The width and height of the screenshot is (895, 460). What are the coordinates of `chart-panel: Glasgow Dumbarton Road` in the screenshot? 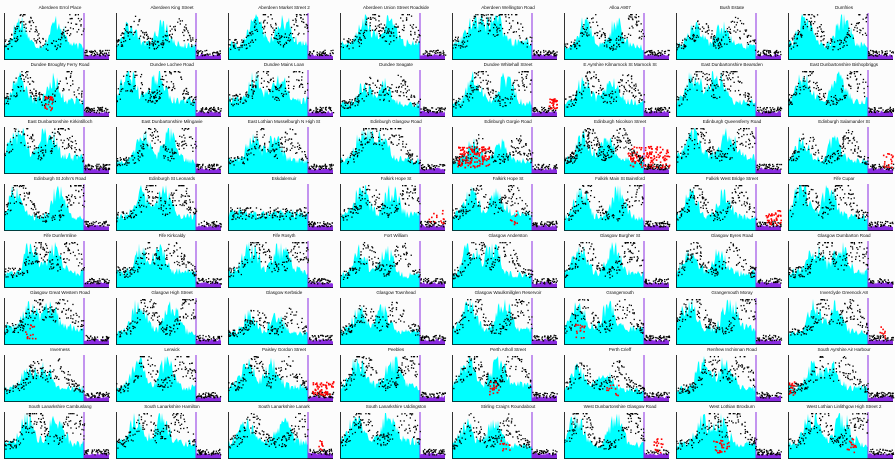 It's located at (841, 260).